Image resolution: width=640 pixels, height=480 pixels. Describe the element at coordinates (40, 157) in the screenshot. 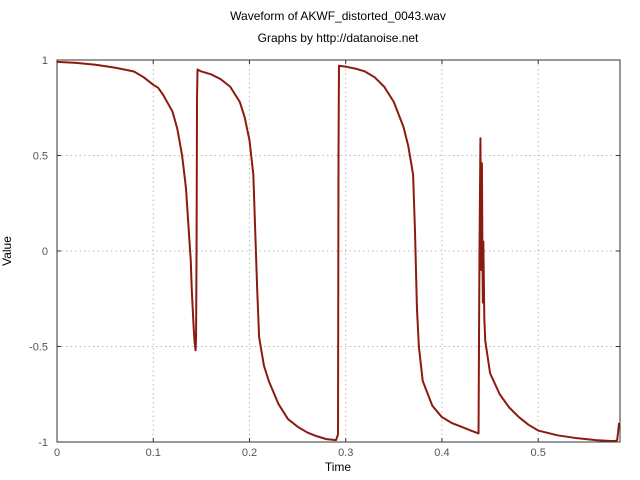

I see `y-tick-label: 0.5` at that location.